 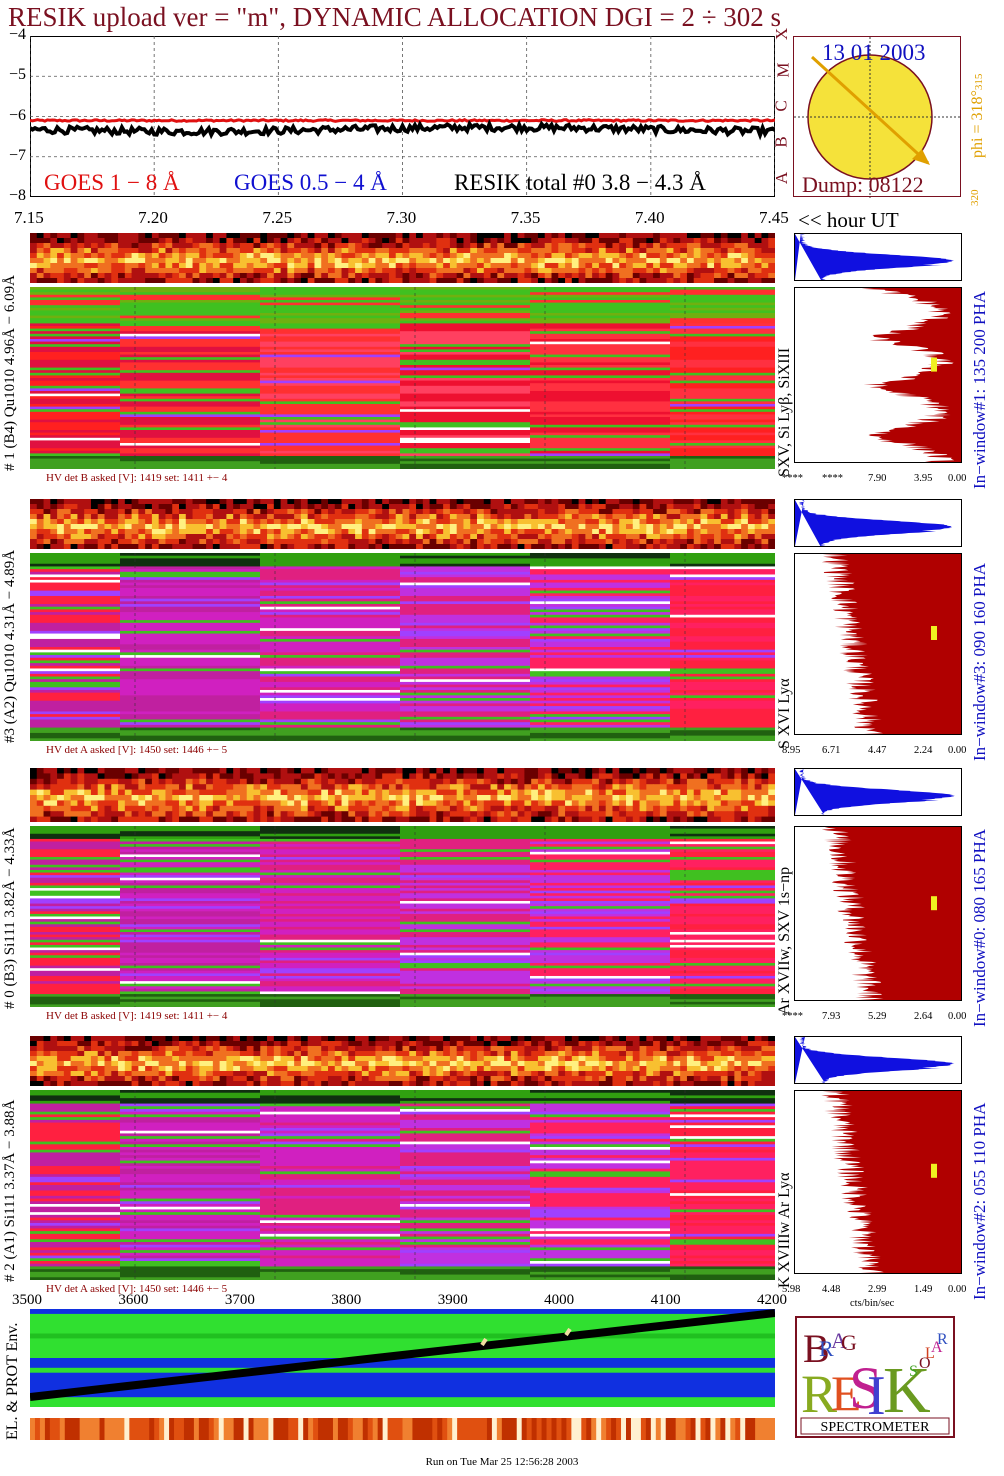 What do you see at coordinates (10, 646) in the screenshot?
I see `channel-left-label: #3 (A2) Qu1010 4.31Å − 4.89Å` at bounding box center [10, 646].